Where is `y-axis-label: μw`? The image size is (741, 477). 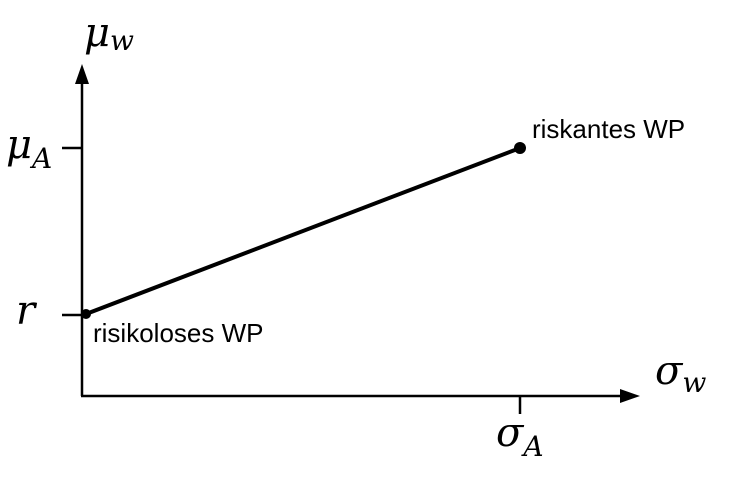
y-axis-label: μw is located at coordinates (109, 33).